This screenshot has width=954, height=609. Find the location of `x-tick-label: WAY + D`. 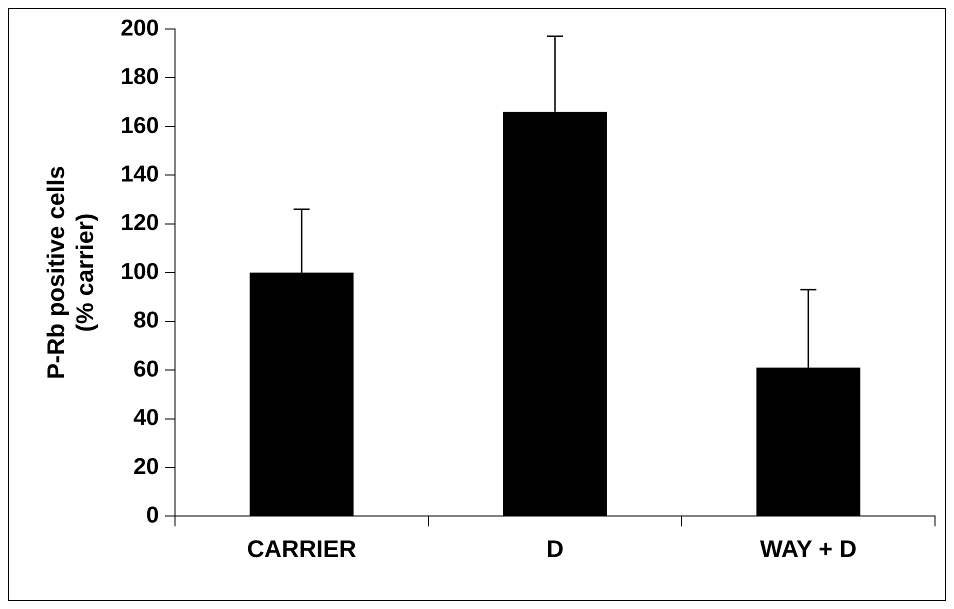

x-tick-label: WAY + D is located at coordinates (808, 550).